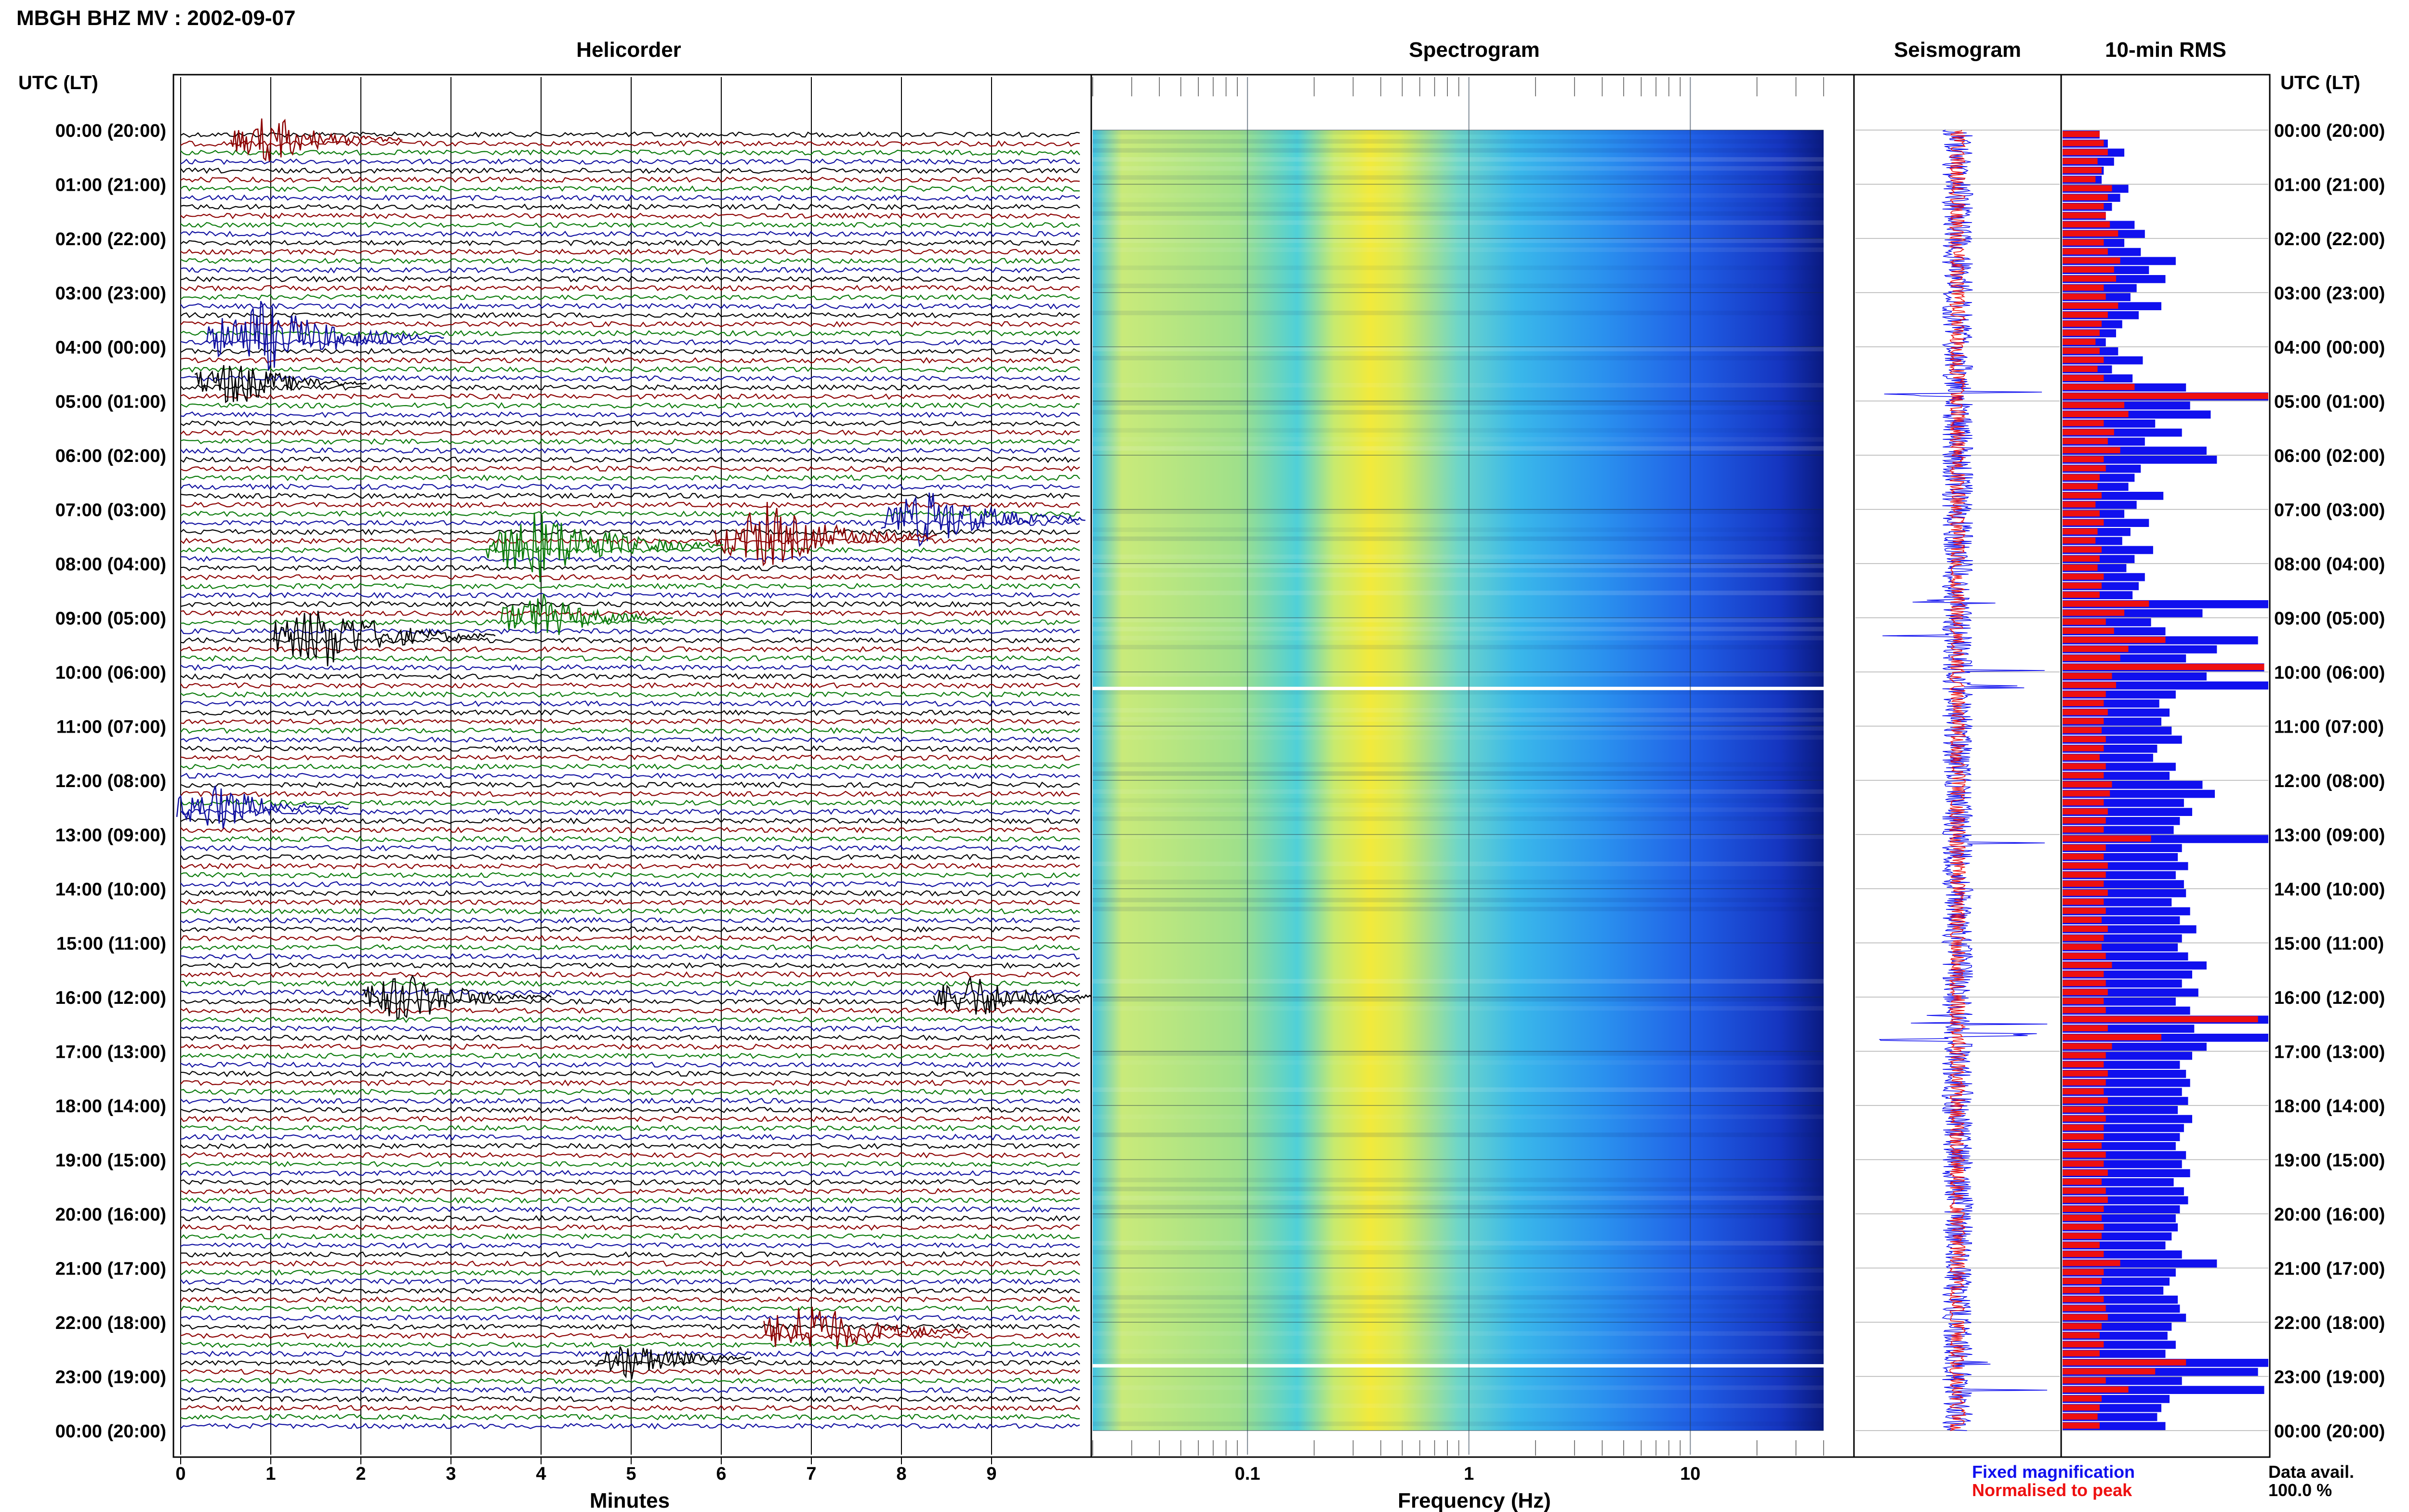  Describe the element at coordinates (110, 781) in the screenshot. I see `time-label: 12:00 (08:00)` at that location.